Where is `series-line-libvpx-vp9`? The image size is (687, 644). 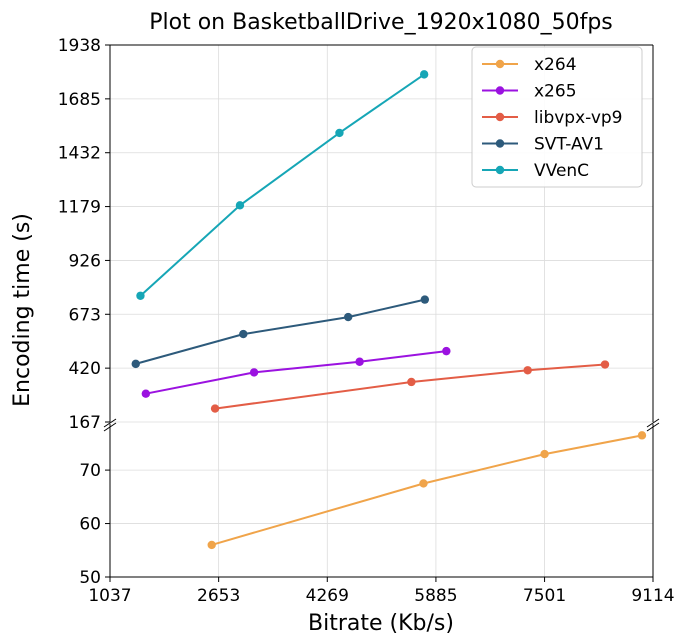
series-line-libvpx-vp9 is located at coordinates (410, 386).